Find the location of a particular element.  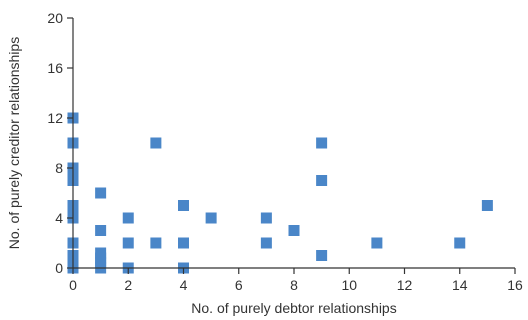

y-tick-label: 0 is located at coordinates (59, 268).